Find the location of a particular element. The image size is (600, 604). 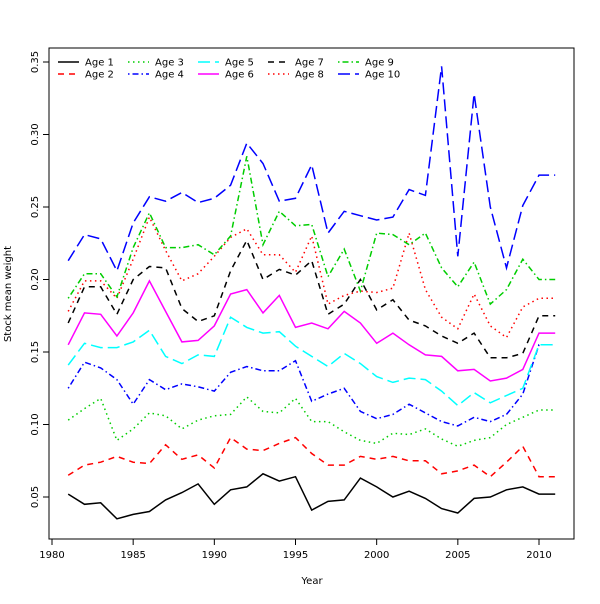

legend-label: Age 6 is located at coordinates (239, 75).